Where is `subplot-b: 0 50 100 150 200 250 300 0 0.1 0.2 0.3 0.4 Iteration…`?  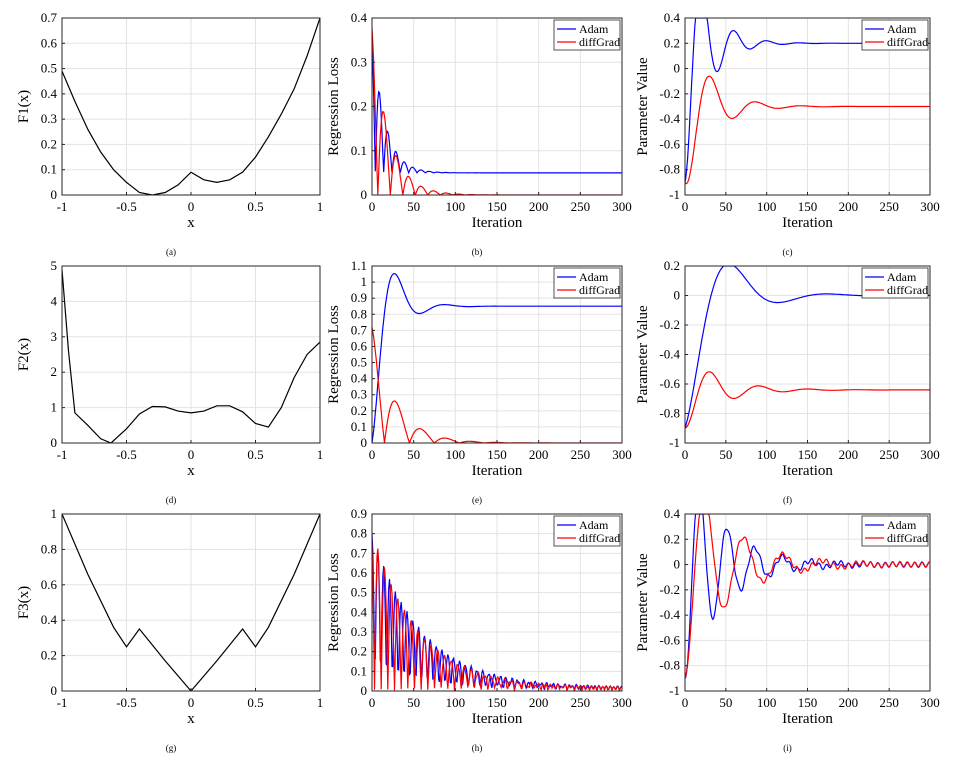 subplot-b: 0 50 100 150 200 250 300 0 0.1 0.2 0.3 0.4 Iteration… is located at coordinates (479, 133).